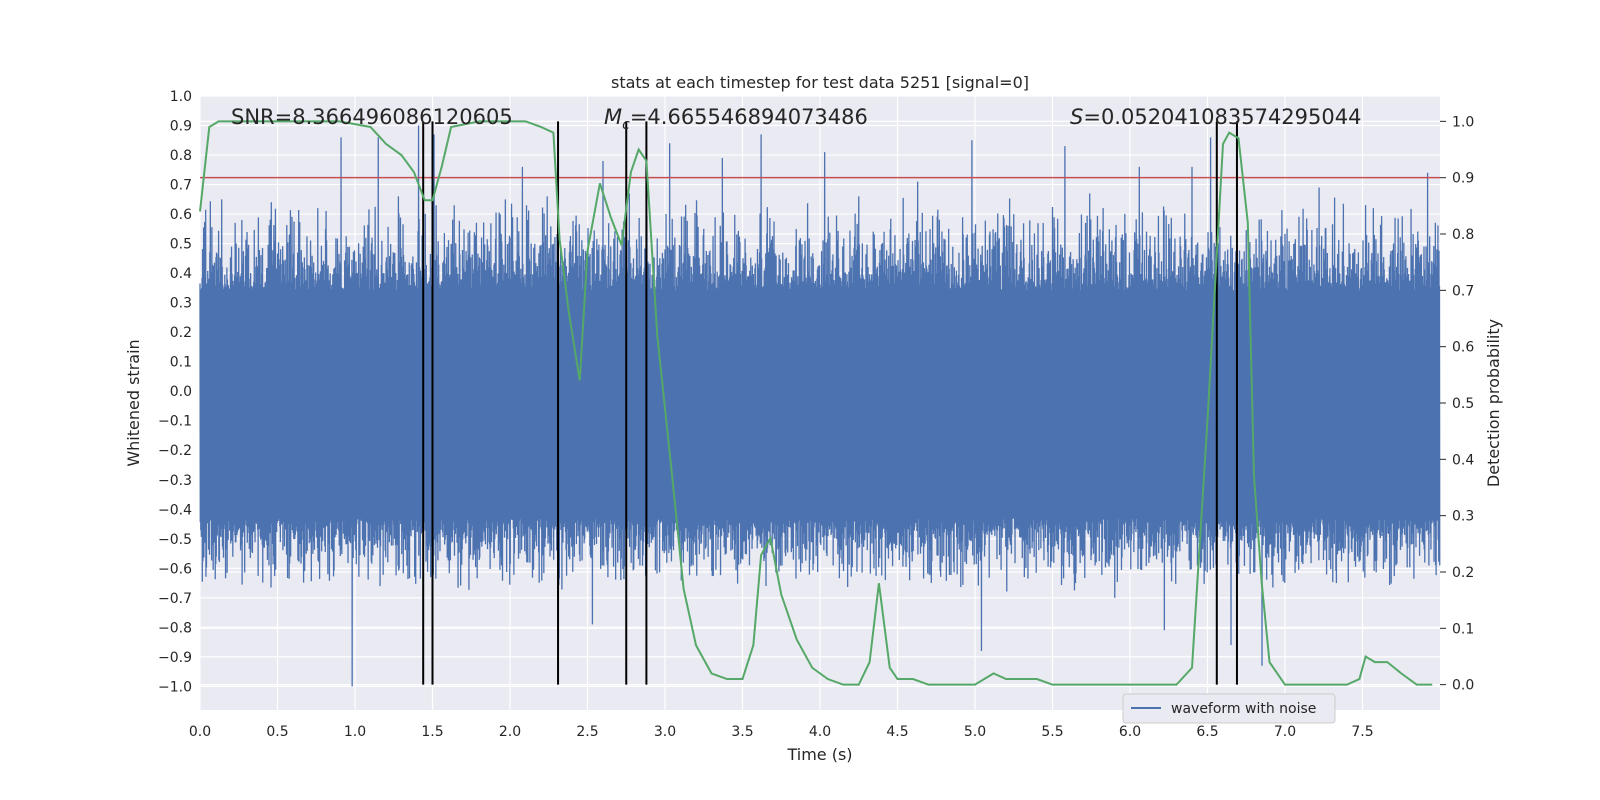  Describe the element at coordinates (1463, 686) in the screenshot. I see `y2-tick-label: 0.0` at that location.